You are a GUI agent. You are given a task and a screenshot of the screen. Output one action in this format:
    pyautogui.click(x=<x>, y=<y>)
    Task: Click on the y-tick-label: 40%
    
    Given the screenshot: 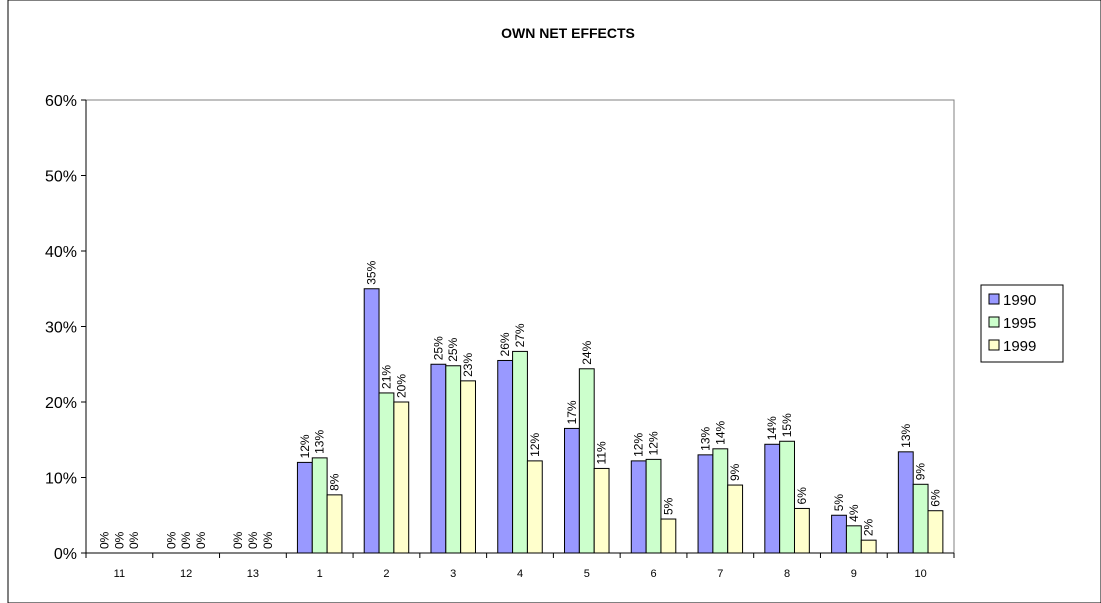 What is the action you would take?
    pyautogui.click(x=61, y=252)
    